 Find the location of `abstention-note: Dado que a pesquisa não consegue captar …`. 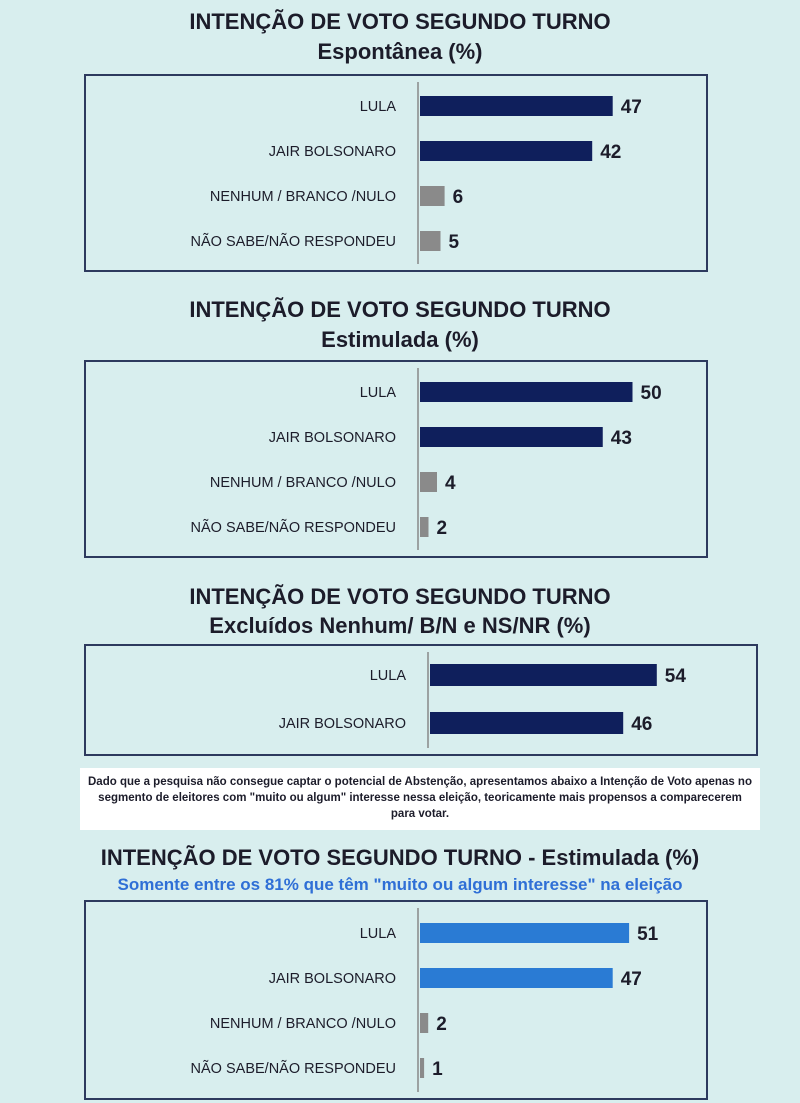

abstention-note: Dado que a pesquisa não consegue captar … is located at coordinates (420, 799).